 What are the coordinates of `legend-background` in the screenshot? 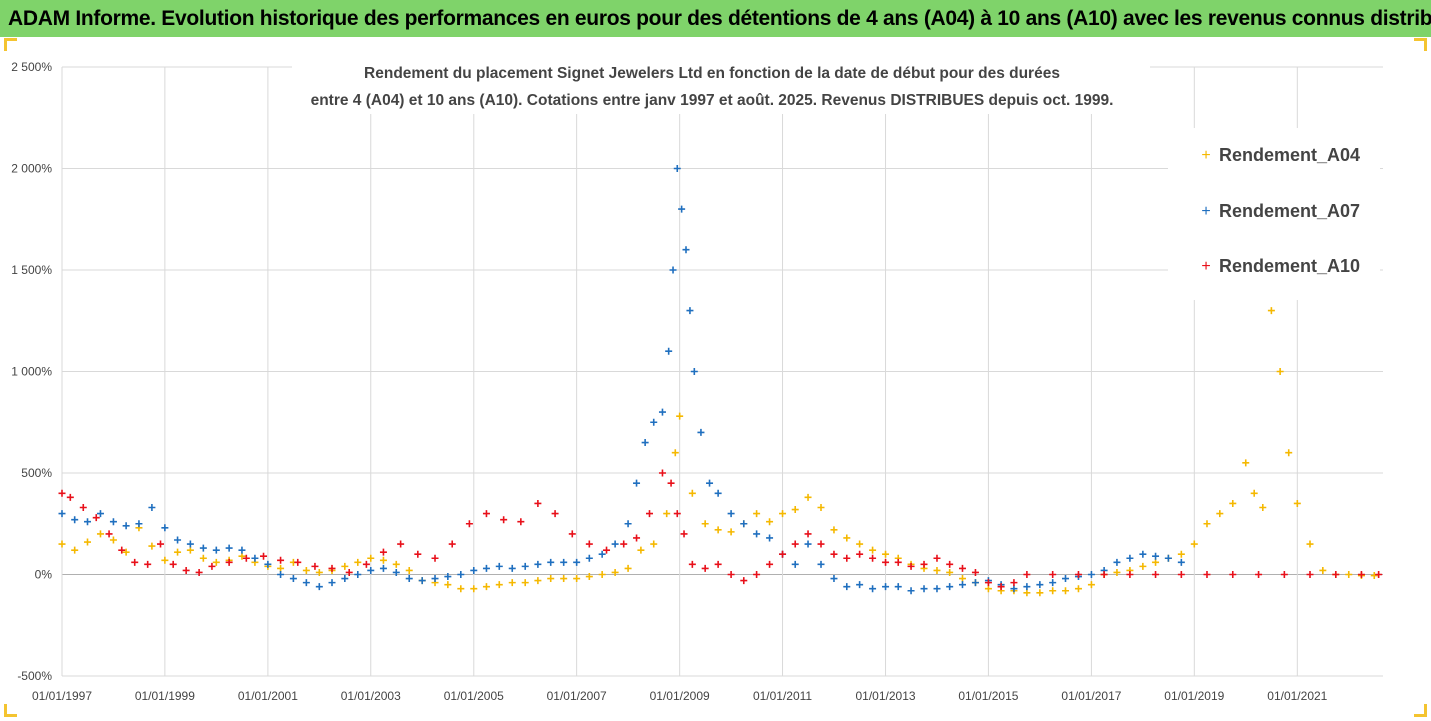 It's located at (1274, 214).